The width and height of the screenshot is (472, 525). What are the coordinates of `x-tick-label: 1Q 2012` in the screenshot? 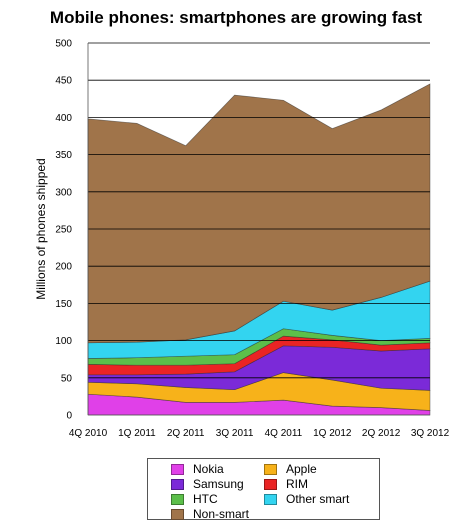 It's located at (332, 433).